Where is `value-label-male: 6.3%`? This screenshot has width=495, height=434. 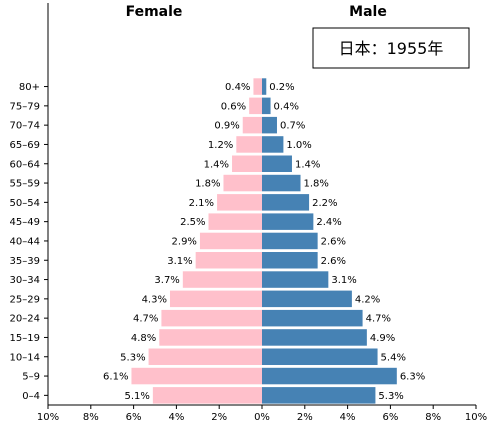 value-label-male: 6.3% is located at coordinates (412, 377).